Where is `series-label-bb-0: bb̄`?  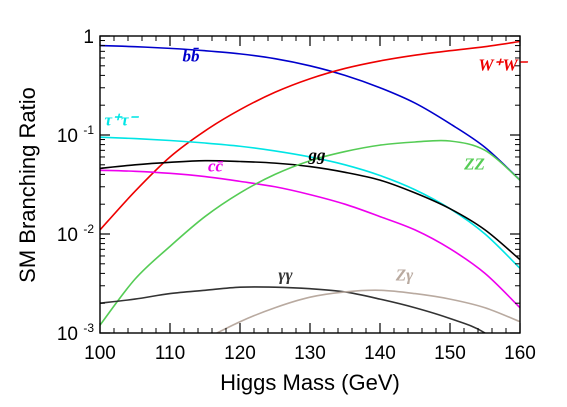 series-label-bb-0: bb̄ is located at coordinates (191, 56).